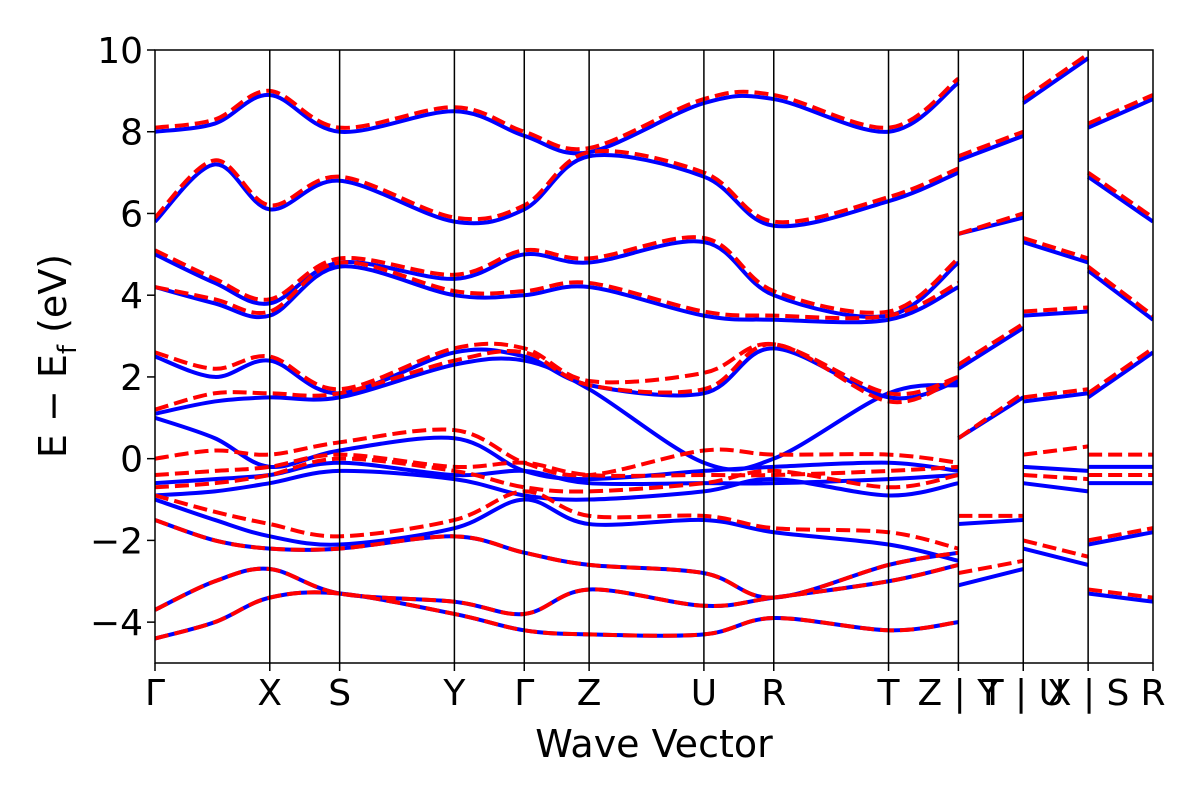 The width and height of the screenshot is (1200, 800). I want to click on y-tick-label-6: 8, so click(131, 133).